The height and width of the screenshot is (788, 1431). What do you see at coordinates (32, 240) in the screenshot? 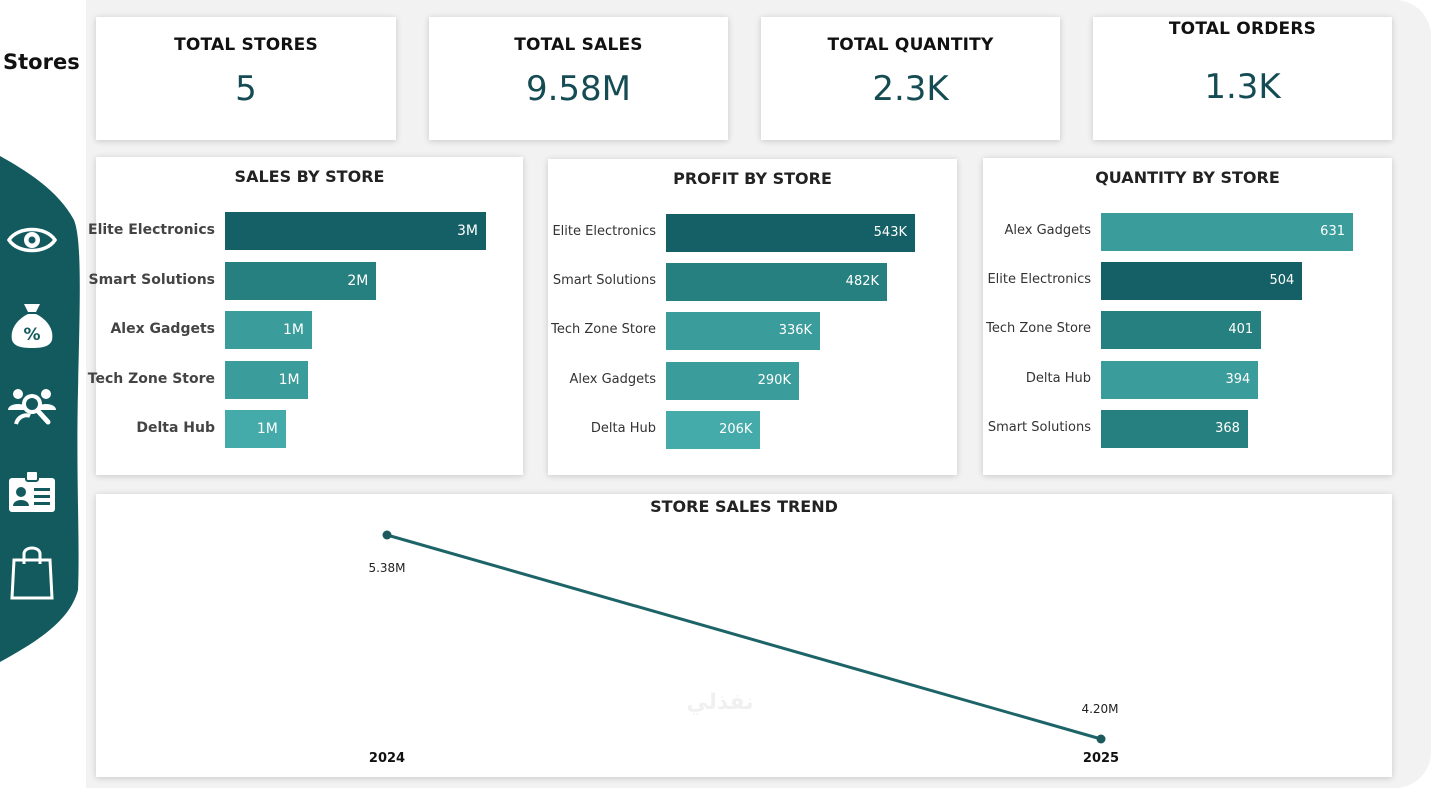
I see `eye-icon` at bounding box center [32, 240].